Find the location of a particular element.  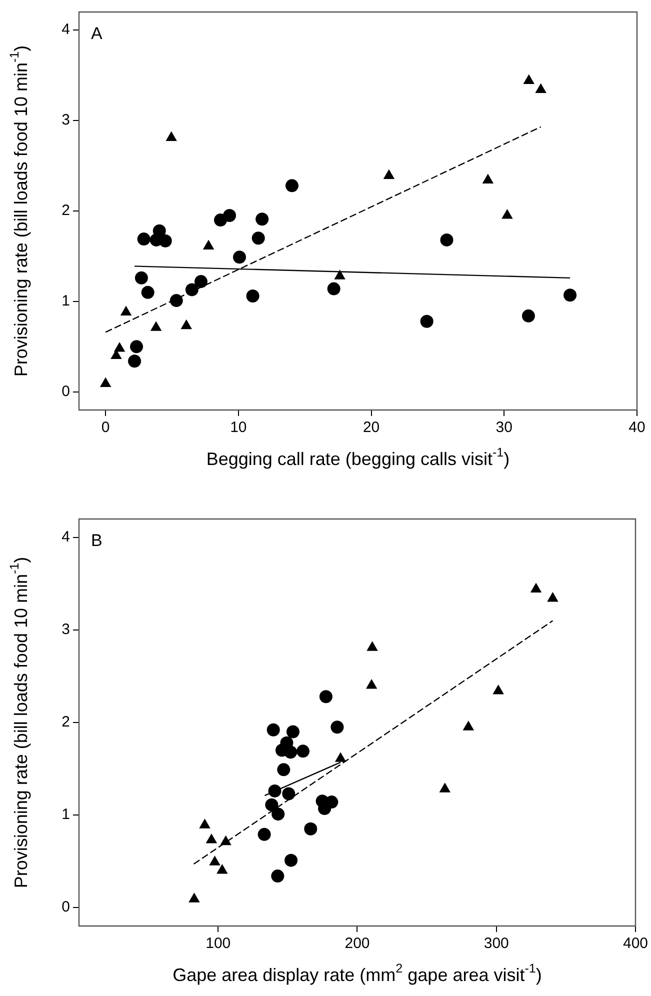

x-tick-label: 10 is located at coordinates (238, 427).